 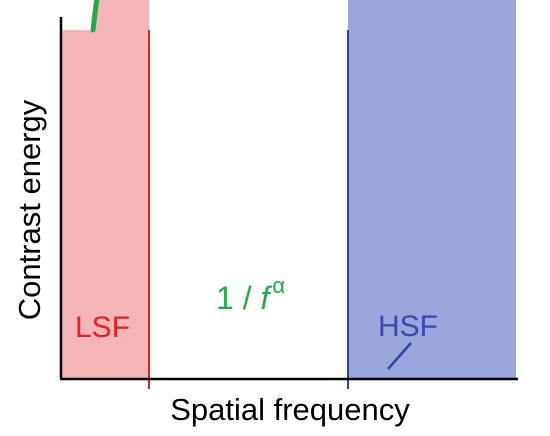 What do you see at coordinates (399, 356) in the screenshot?
I see `hsf-label-pointer` at bounding box center [399, 356].